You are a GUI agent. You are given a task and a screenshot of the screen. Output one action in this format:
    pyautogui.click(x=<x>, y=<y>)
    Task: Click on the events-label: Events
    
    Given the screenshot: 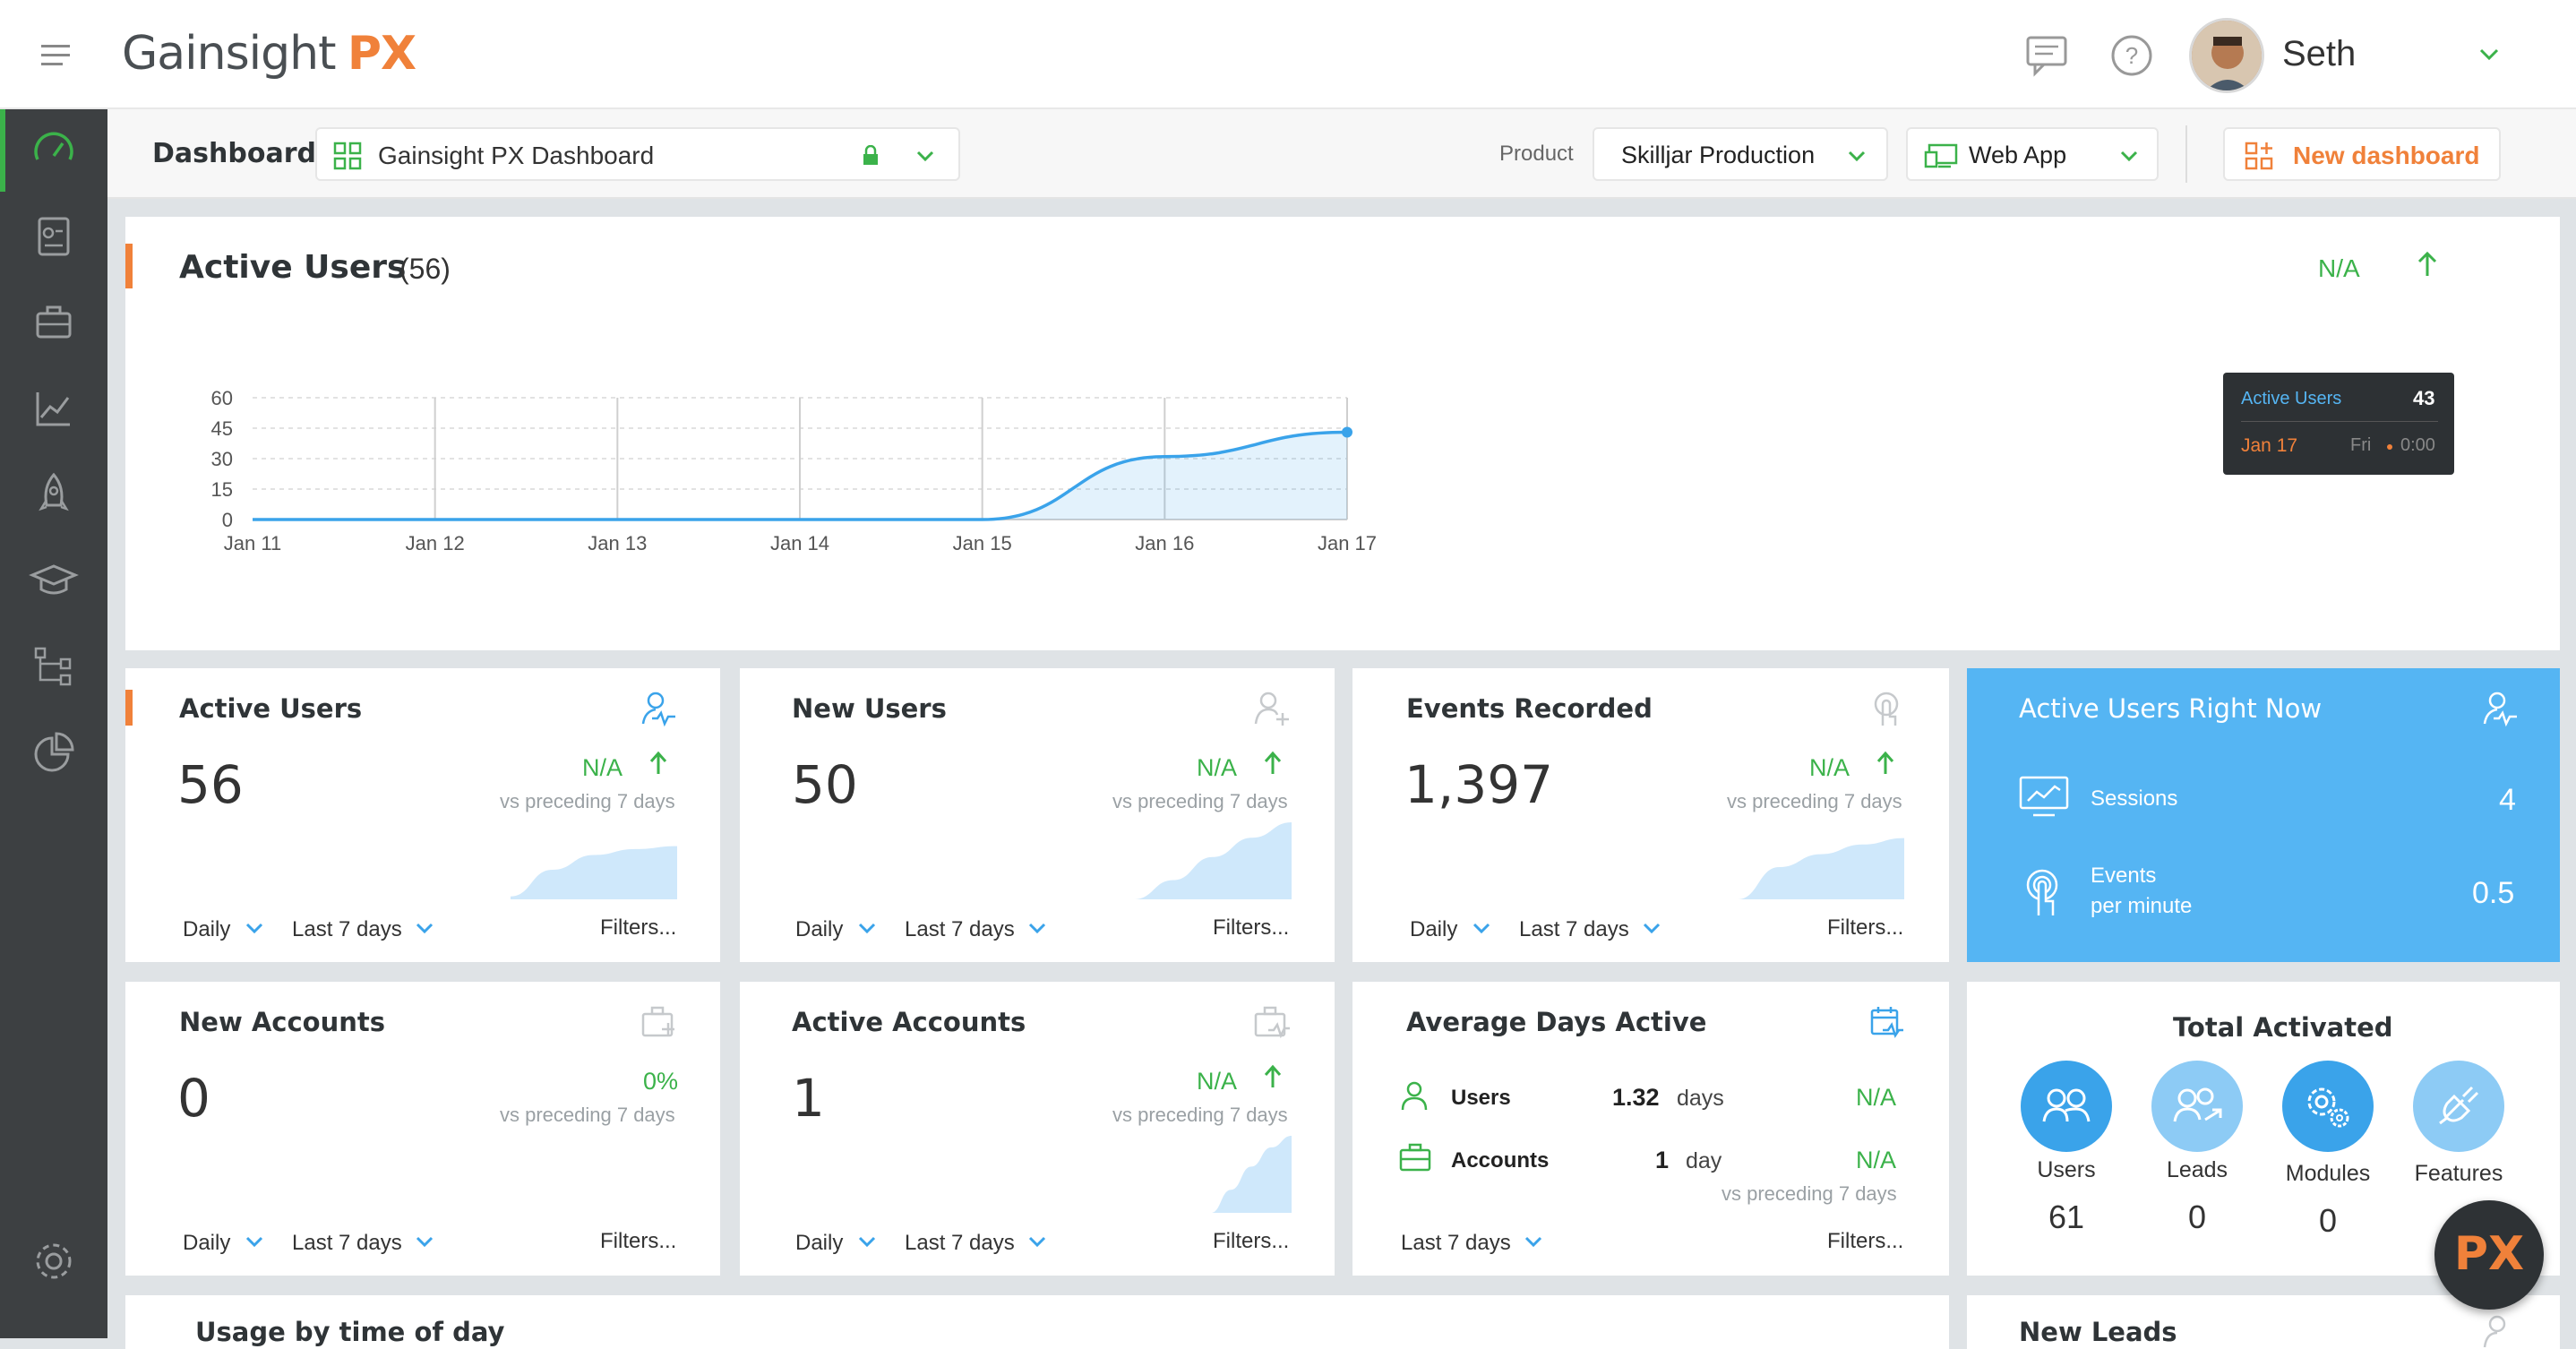 What is the action you would take?
    pyautogui.click(x=2124, y=876)
    